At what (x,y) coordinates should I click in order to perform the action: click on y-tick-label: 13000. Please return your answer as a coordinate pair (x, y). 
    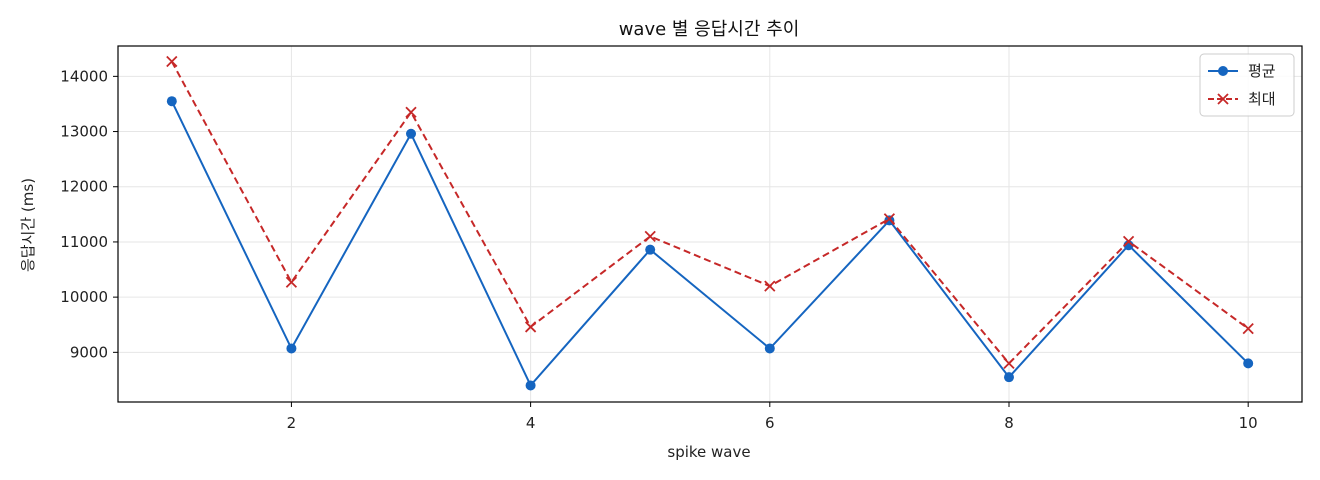
    Looking at the image, I should click on (84, 132).